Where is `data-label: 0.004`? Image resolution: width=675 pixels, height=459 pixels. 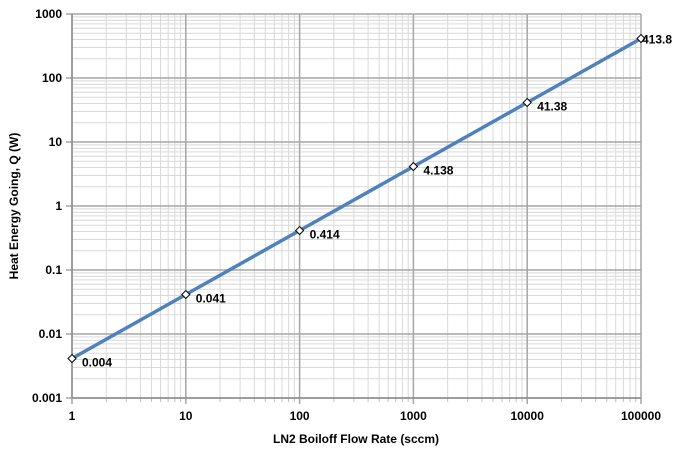 data-label: 0.004 is located at coordinates (97, 363).